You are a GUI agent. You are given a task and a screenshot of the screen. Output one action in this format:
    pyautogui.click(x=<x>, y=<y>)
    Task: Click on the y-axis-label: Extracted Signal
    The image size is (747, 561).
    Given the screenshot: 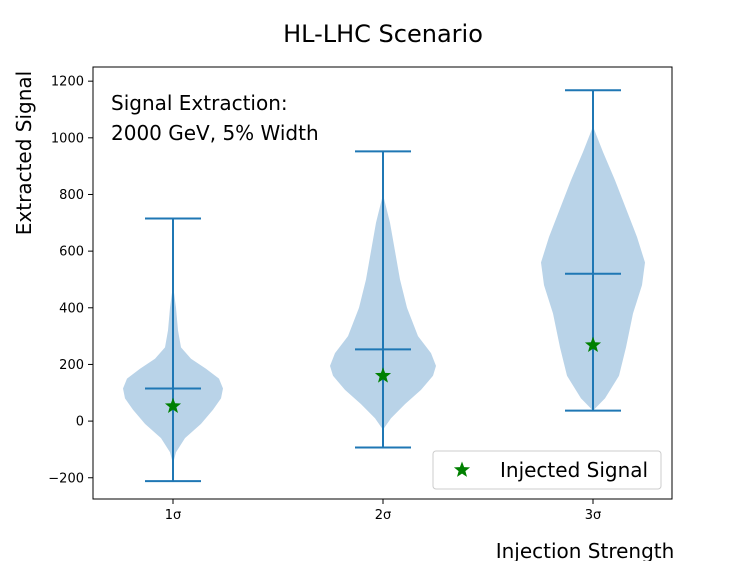 What is the action you would take?
    pyautogui.click(x=24, y=153)
    